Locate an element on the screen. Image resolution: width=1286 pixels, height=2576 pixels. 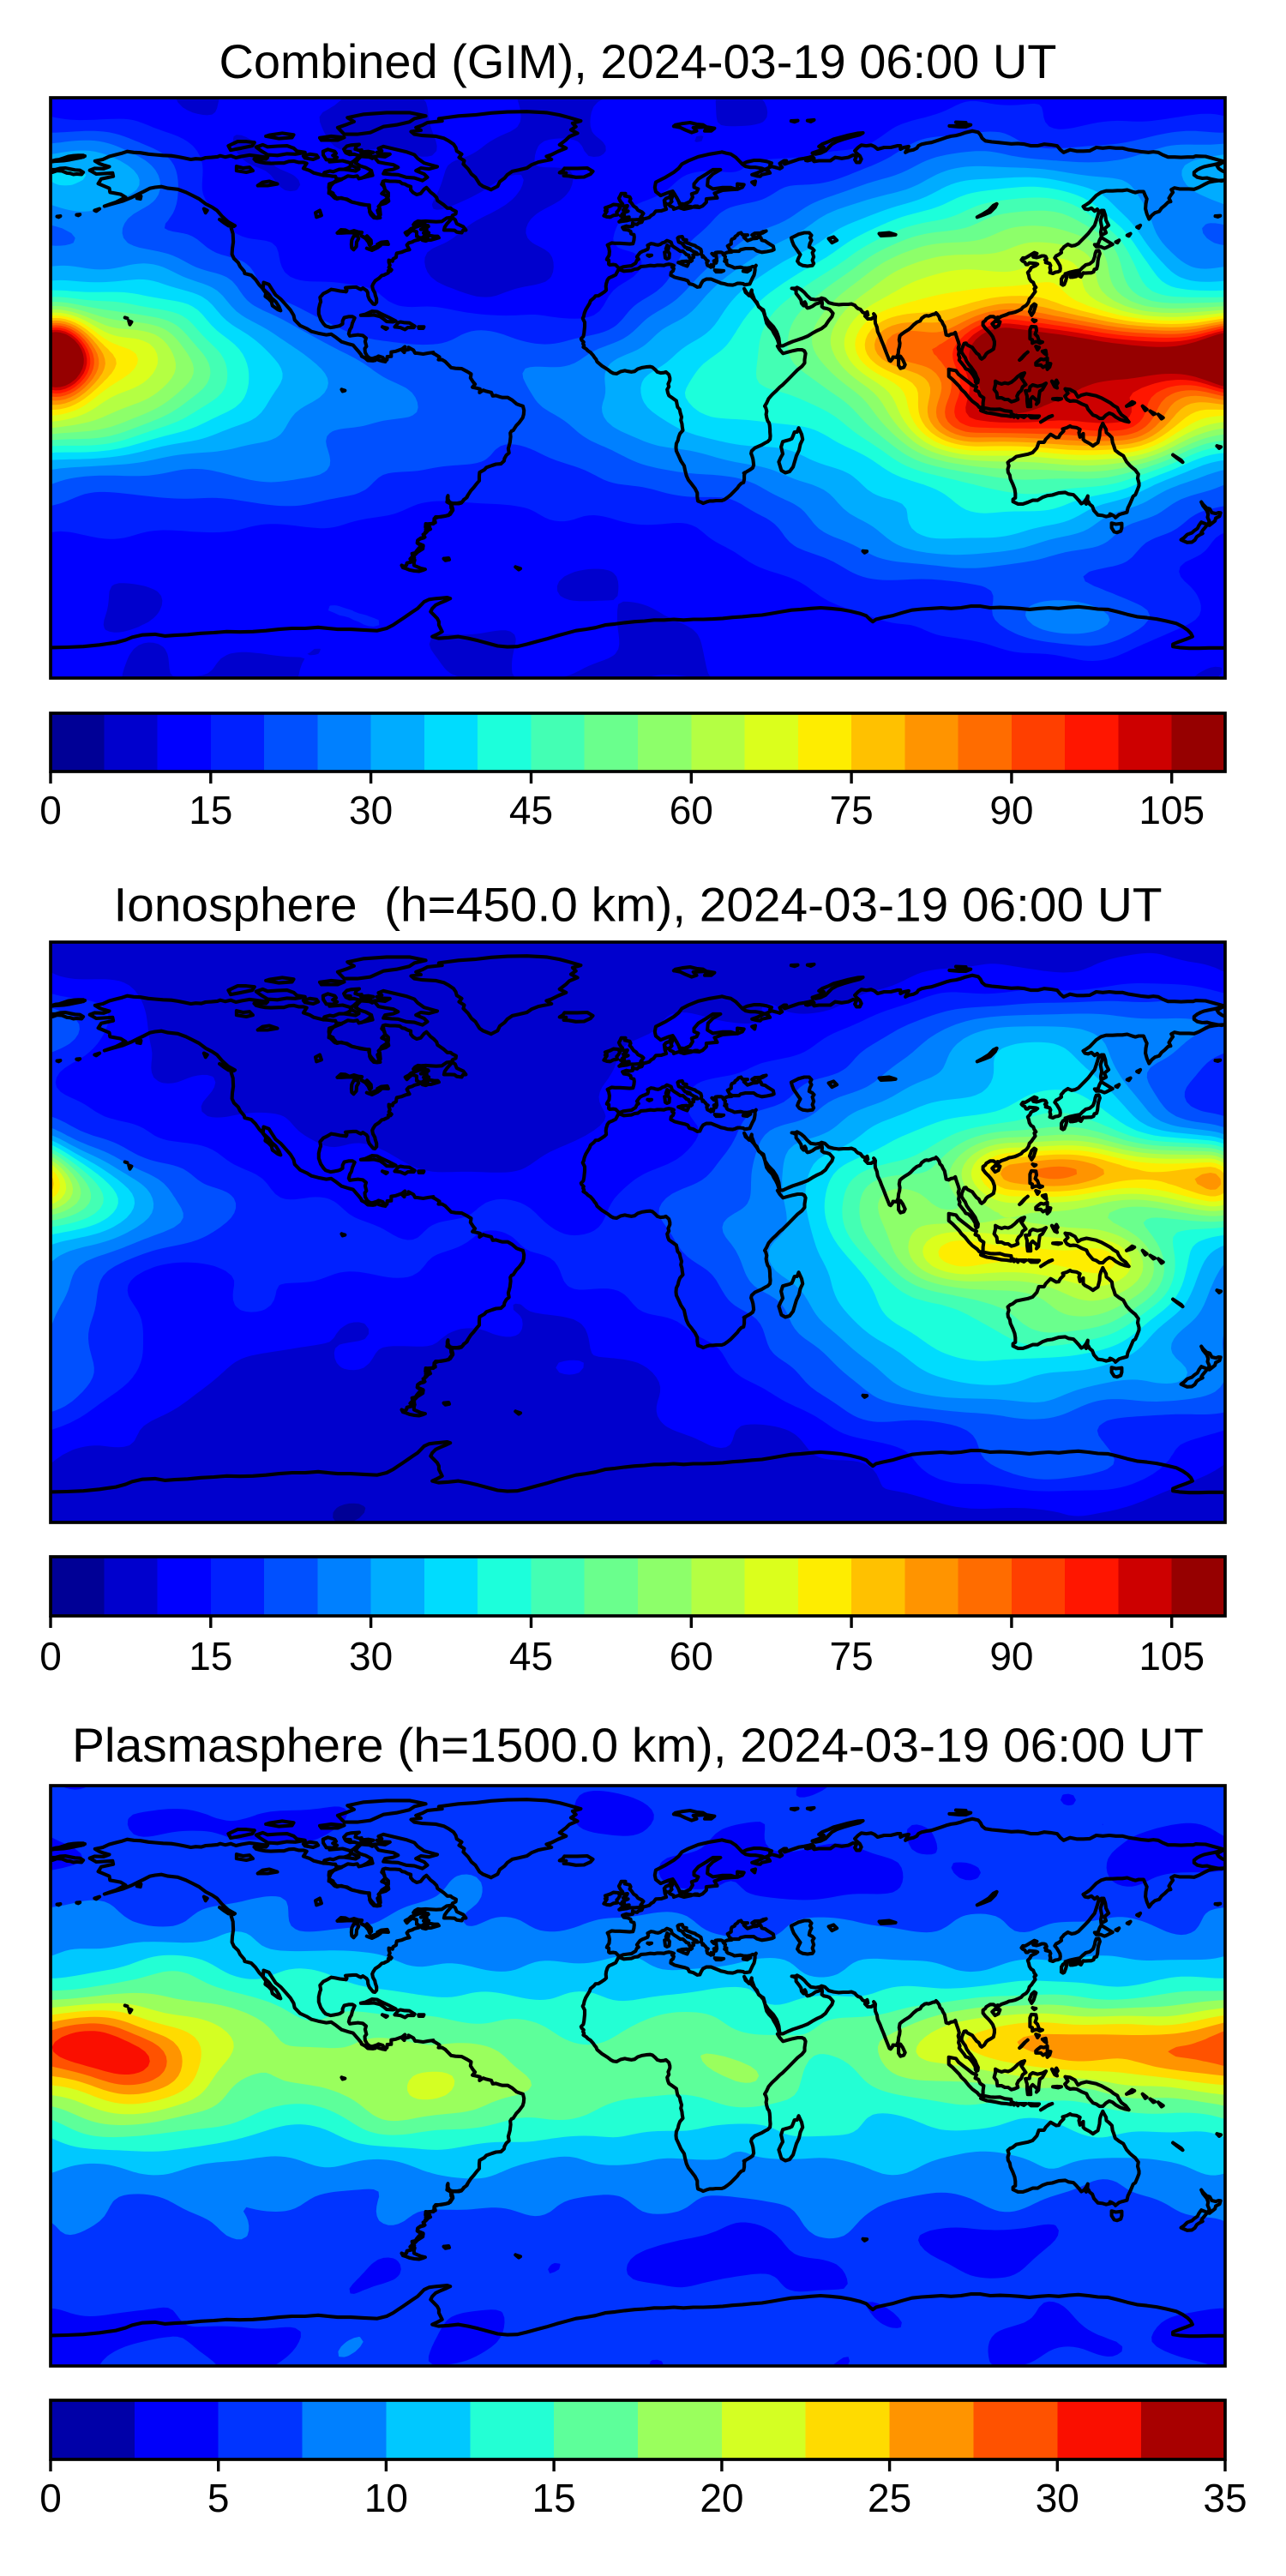
svg-text: 5 is located at coordinates (218, 2498).